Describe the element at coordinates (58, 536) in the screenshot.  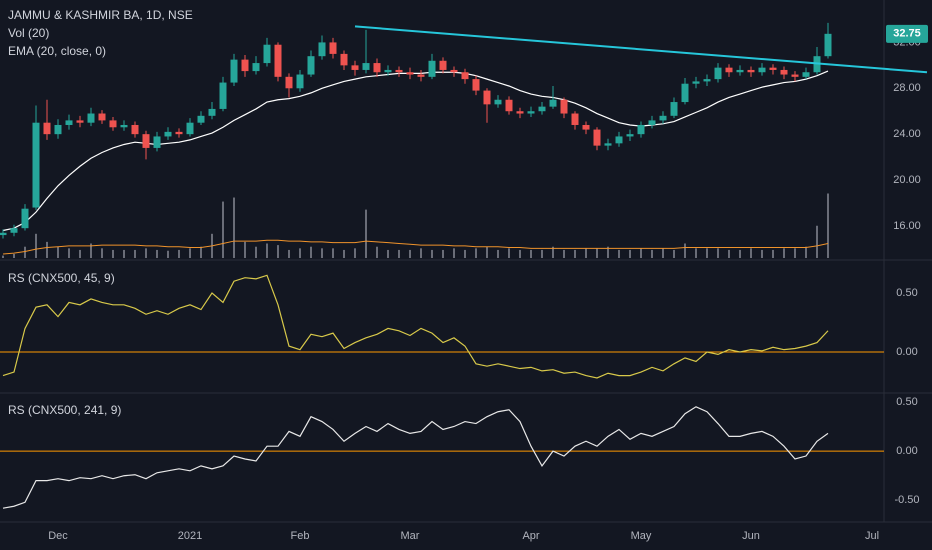
I see `x-tick-label: Dec` at that location.